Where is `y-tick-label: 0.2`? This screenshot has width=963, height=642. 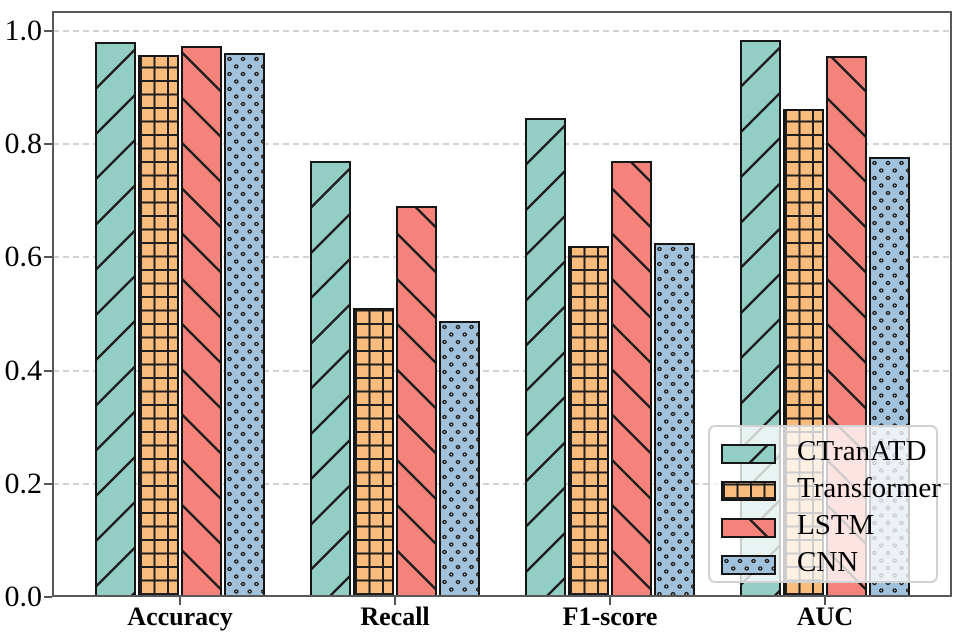
y-tick-label: 0.2 is located at coordinates (23, 483).